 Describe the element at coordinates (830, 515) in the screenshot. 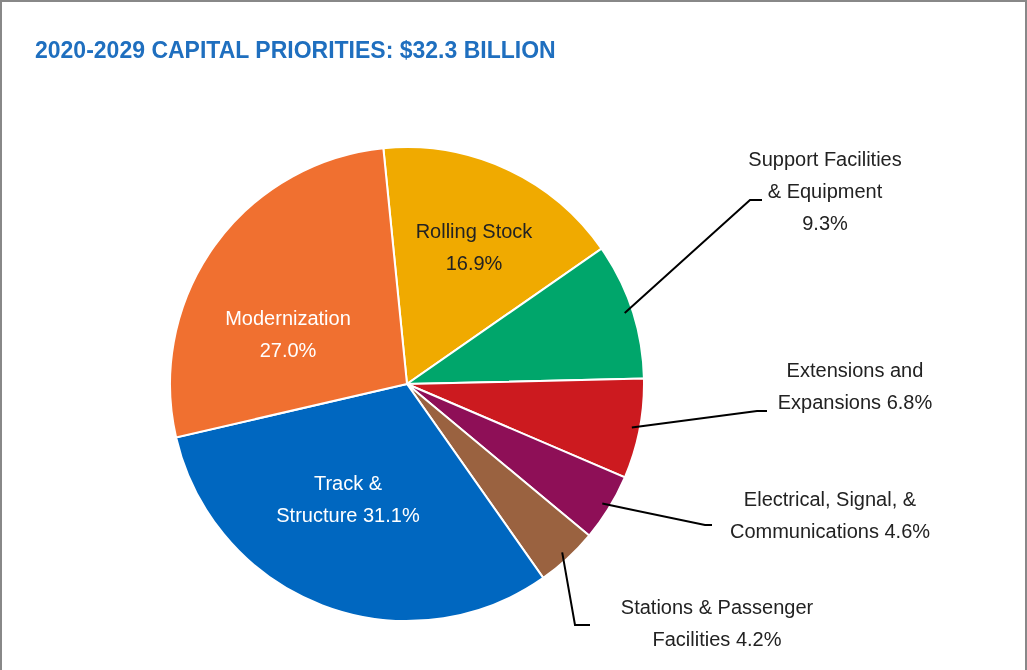

I see `slice-label: Electrical, Signal, & Communications 4.6%` at that location.